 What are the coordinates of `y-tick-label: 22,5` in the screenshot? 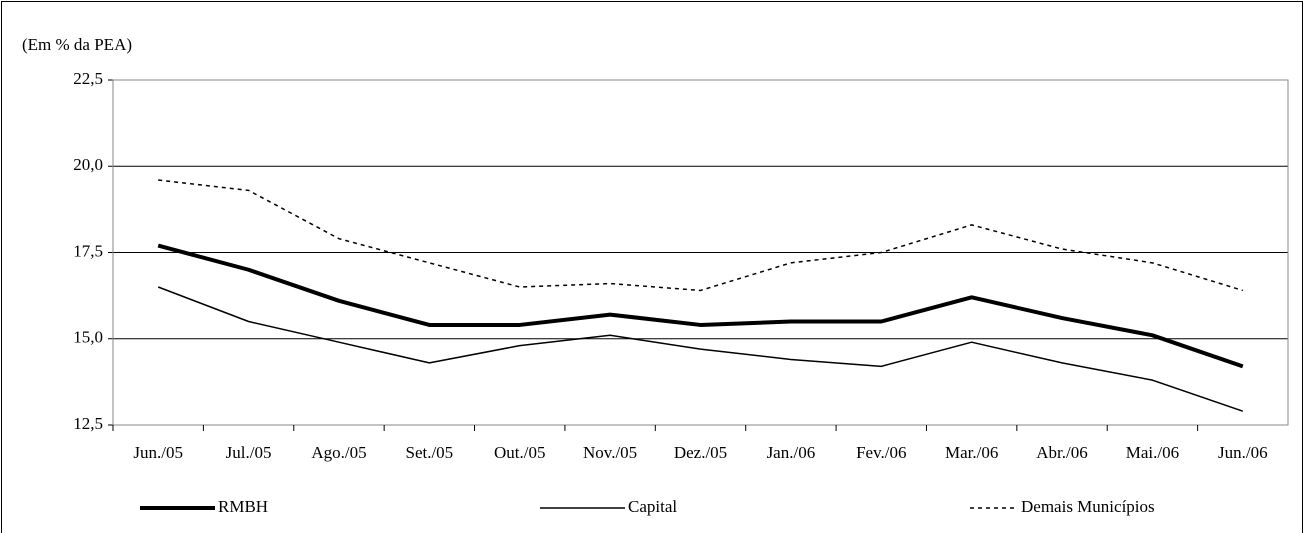 It's located at (88, 78).